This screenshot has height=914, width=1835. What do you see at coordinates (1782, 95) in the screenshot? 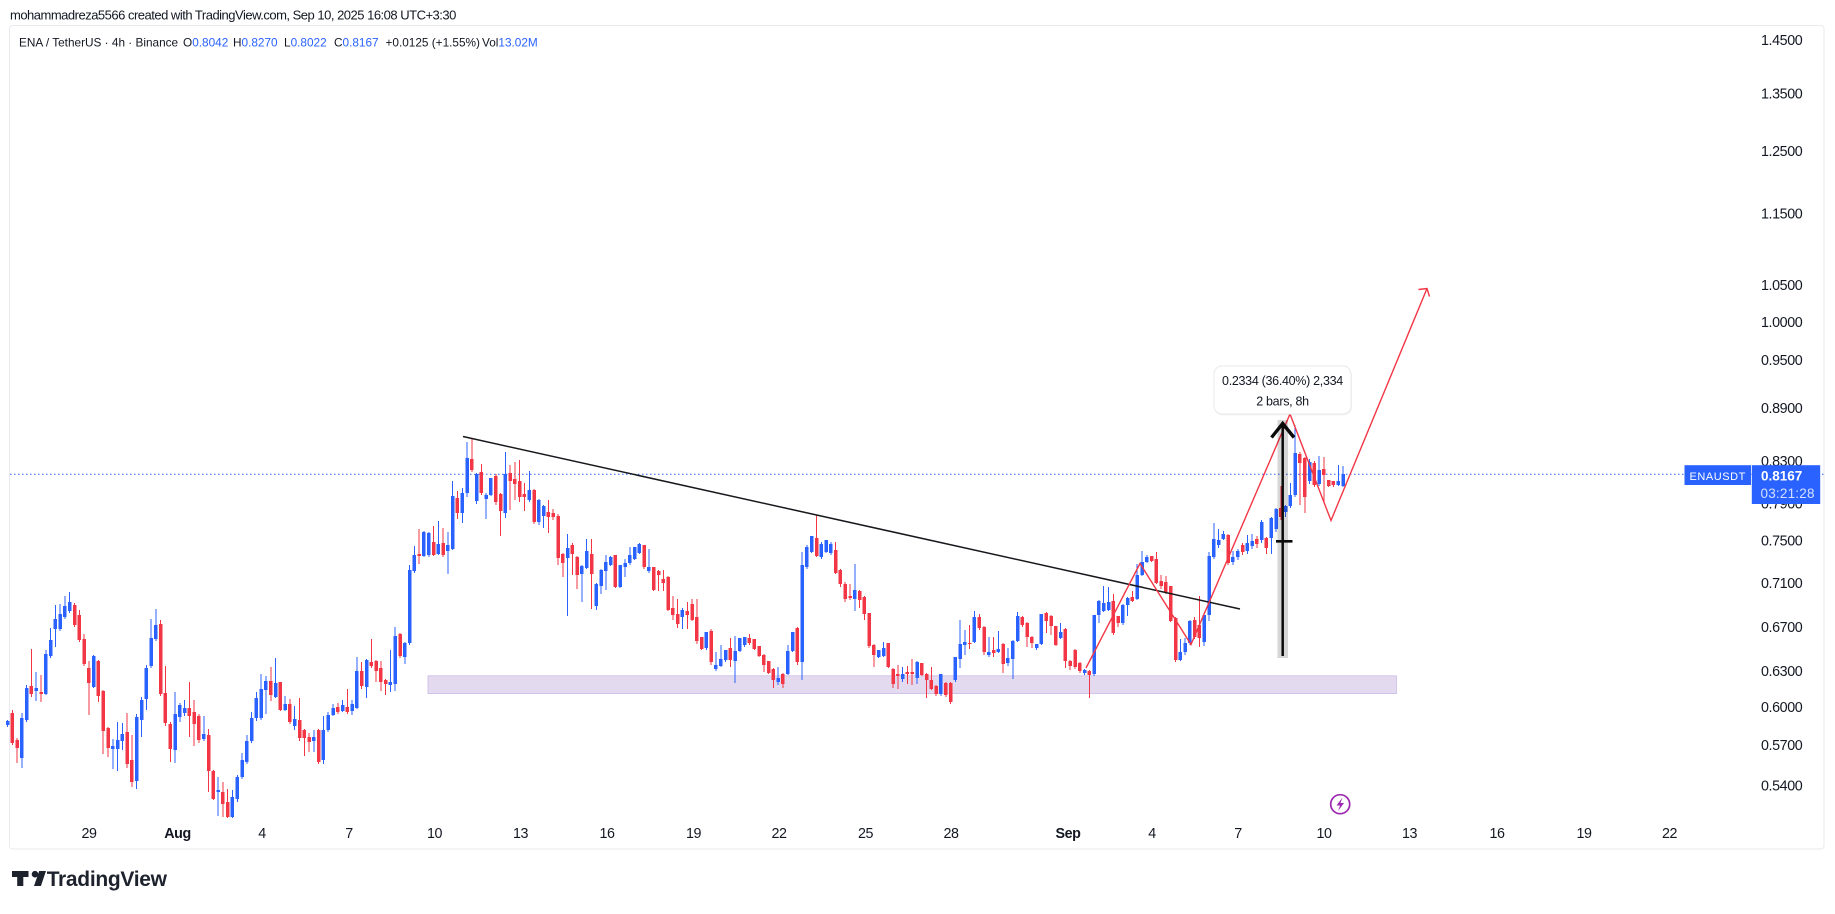
I see `svg-text: 1.3500` at bounding box center [1782, 95].